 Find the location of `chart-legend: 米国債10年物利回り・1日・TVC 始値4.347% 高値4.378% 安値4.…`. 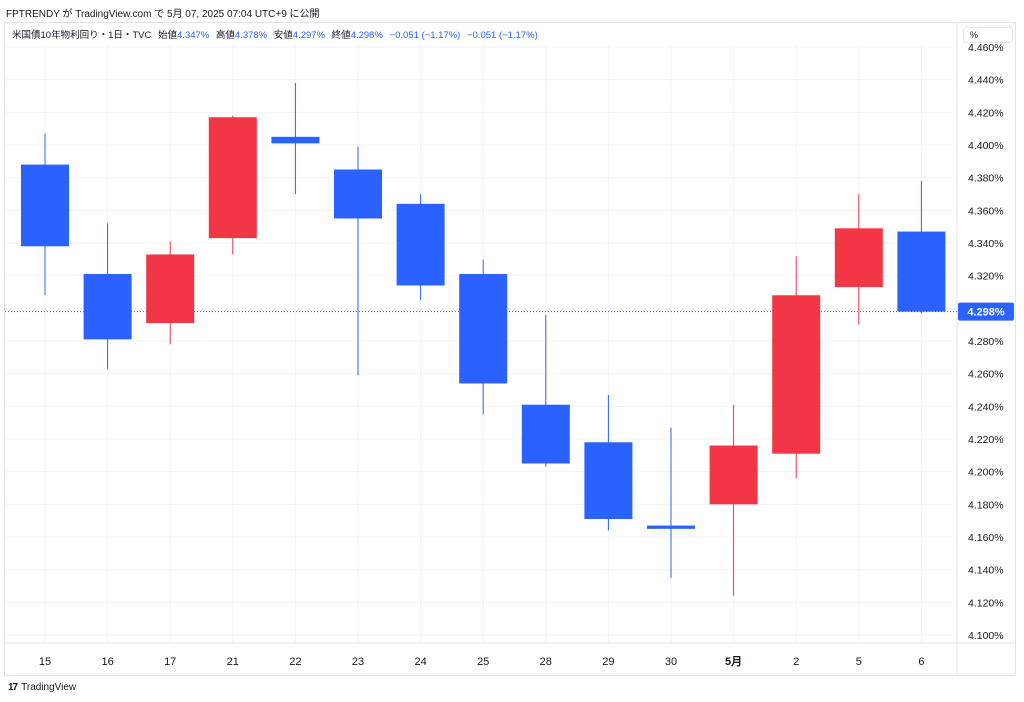

chart-legend: 米国債10年物利回り・1日・TVC 始値4.347% 高値4.378% 安値4.… is located at coordinates (275, 34).